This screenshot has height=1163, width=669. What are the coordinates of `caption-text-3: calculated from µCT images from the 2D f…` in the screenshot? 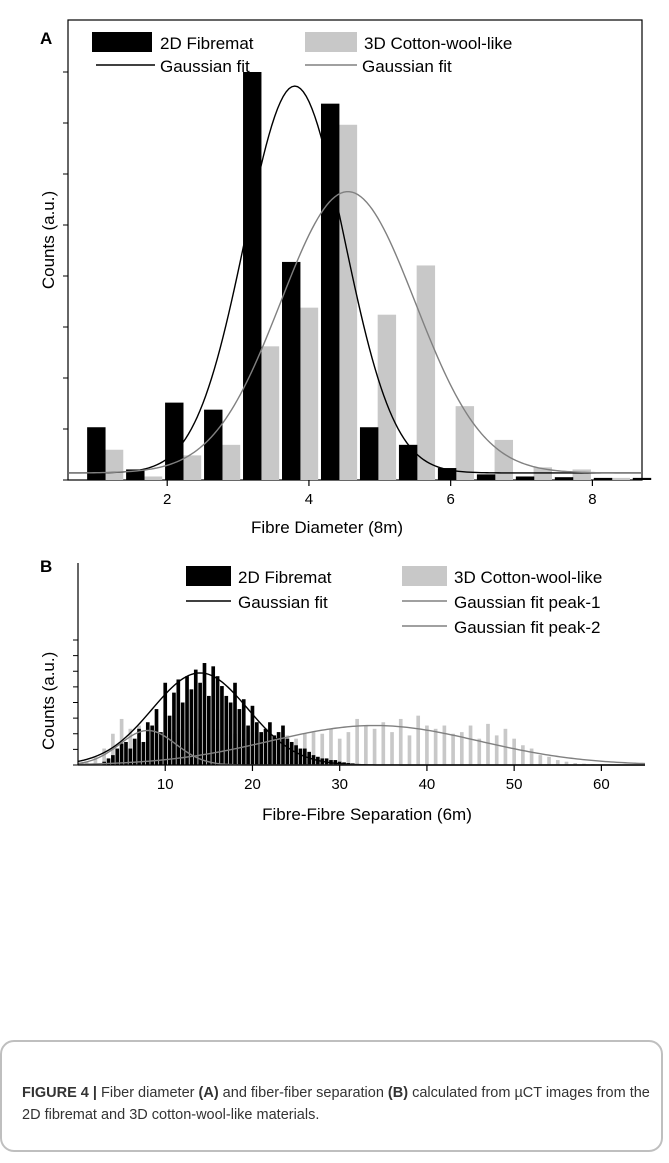 It's located at (336, 1104).